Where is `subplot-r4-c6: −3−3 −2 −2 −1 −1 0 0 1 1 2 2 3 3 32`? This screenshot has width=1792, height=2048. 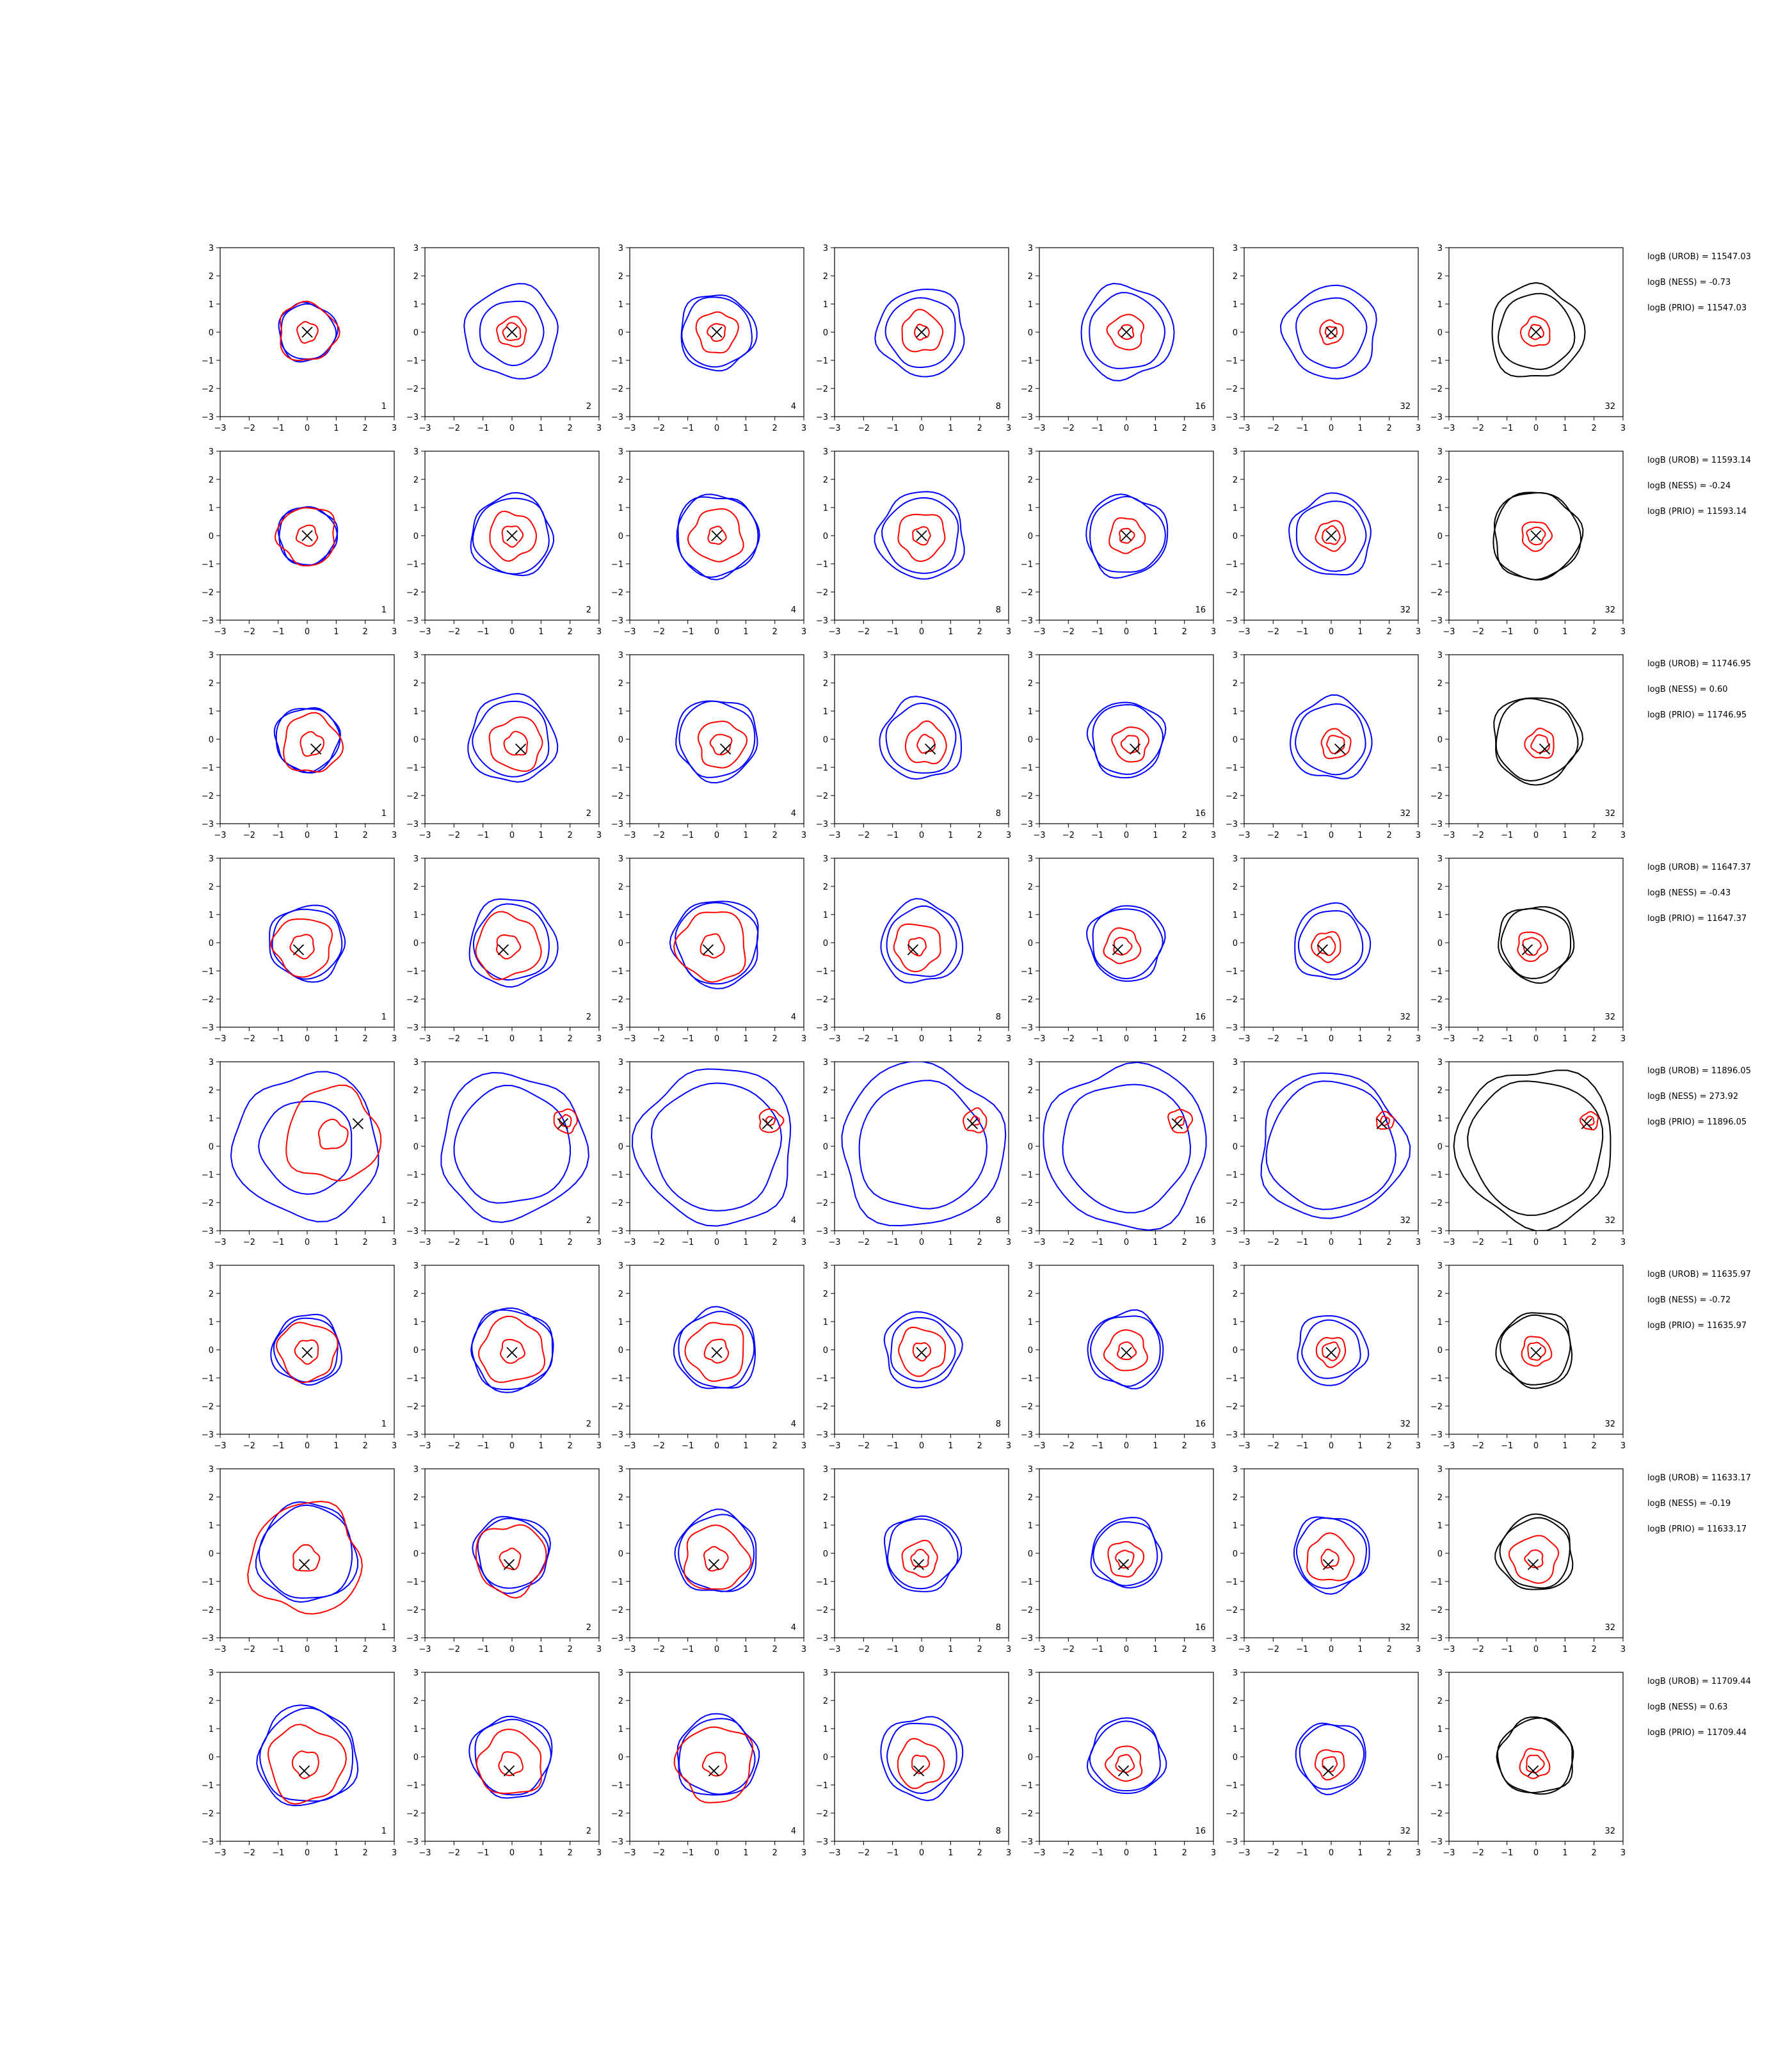 subplot-r4-c6: −3−3 −2 −2 −1 −1 0 0 1 1 2 2 3 3 32 is located at coordinates (1323, 949).